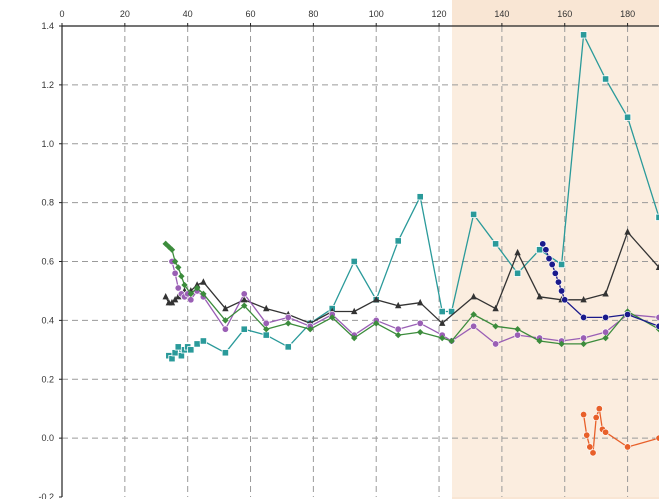 Image resolution: width=659 pixels, height=499 pixels. I want to click on x-tick-label: 160, so click(564, 14).